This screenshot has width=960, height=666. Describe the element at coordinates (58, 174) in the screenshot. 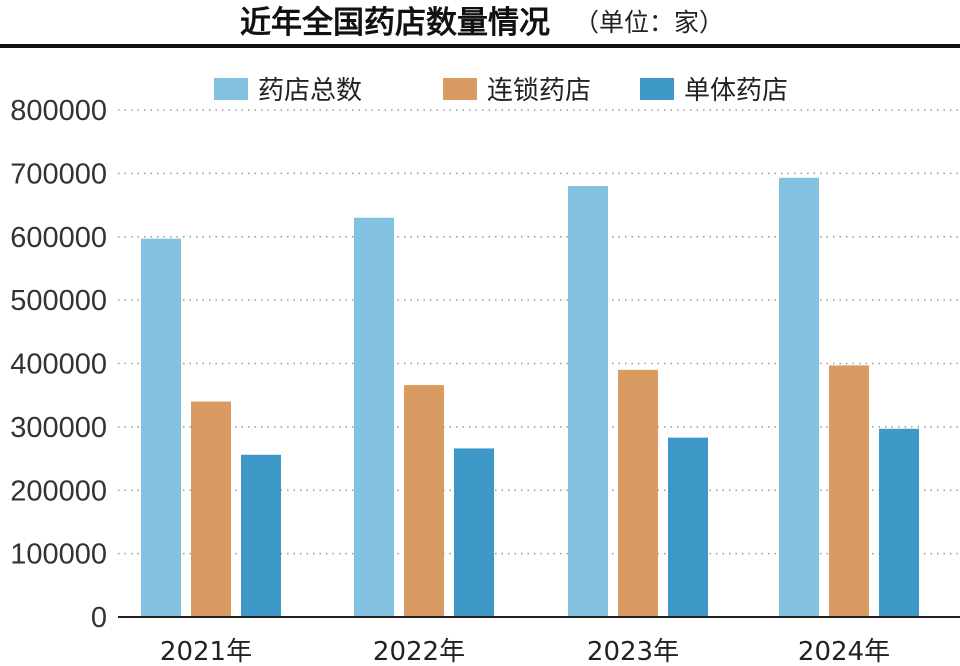

I see `y-tick-label: 700000` at that location.